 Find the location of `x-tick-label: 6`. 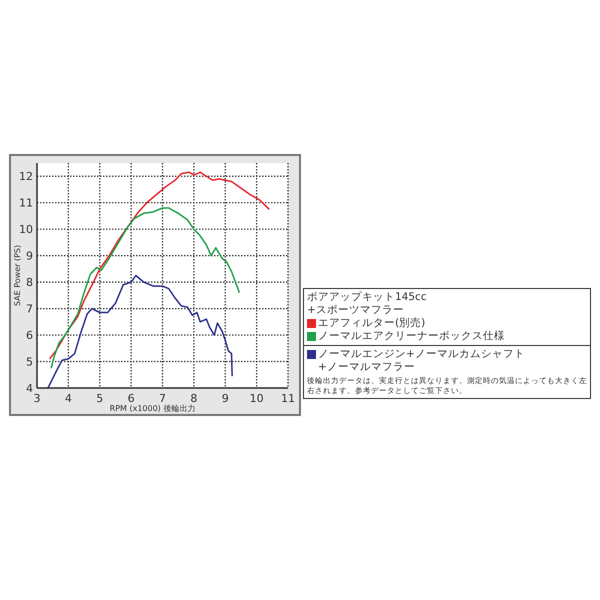

x-tick-label: 6 is located at coordinates (131, 398).